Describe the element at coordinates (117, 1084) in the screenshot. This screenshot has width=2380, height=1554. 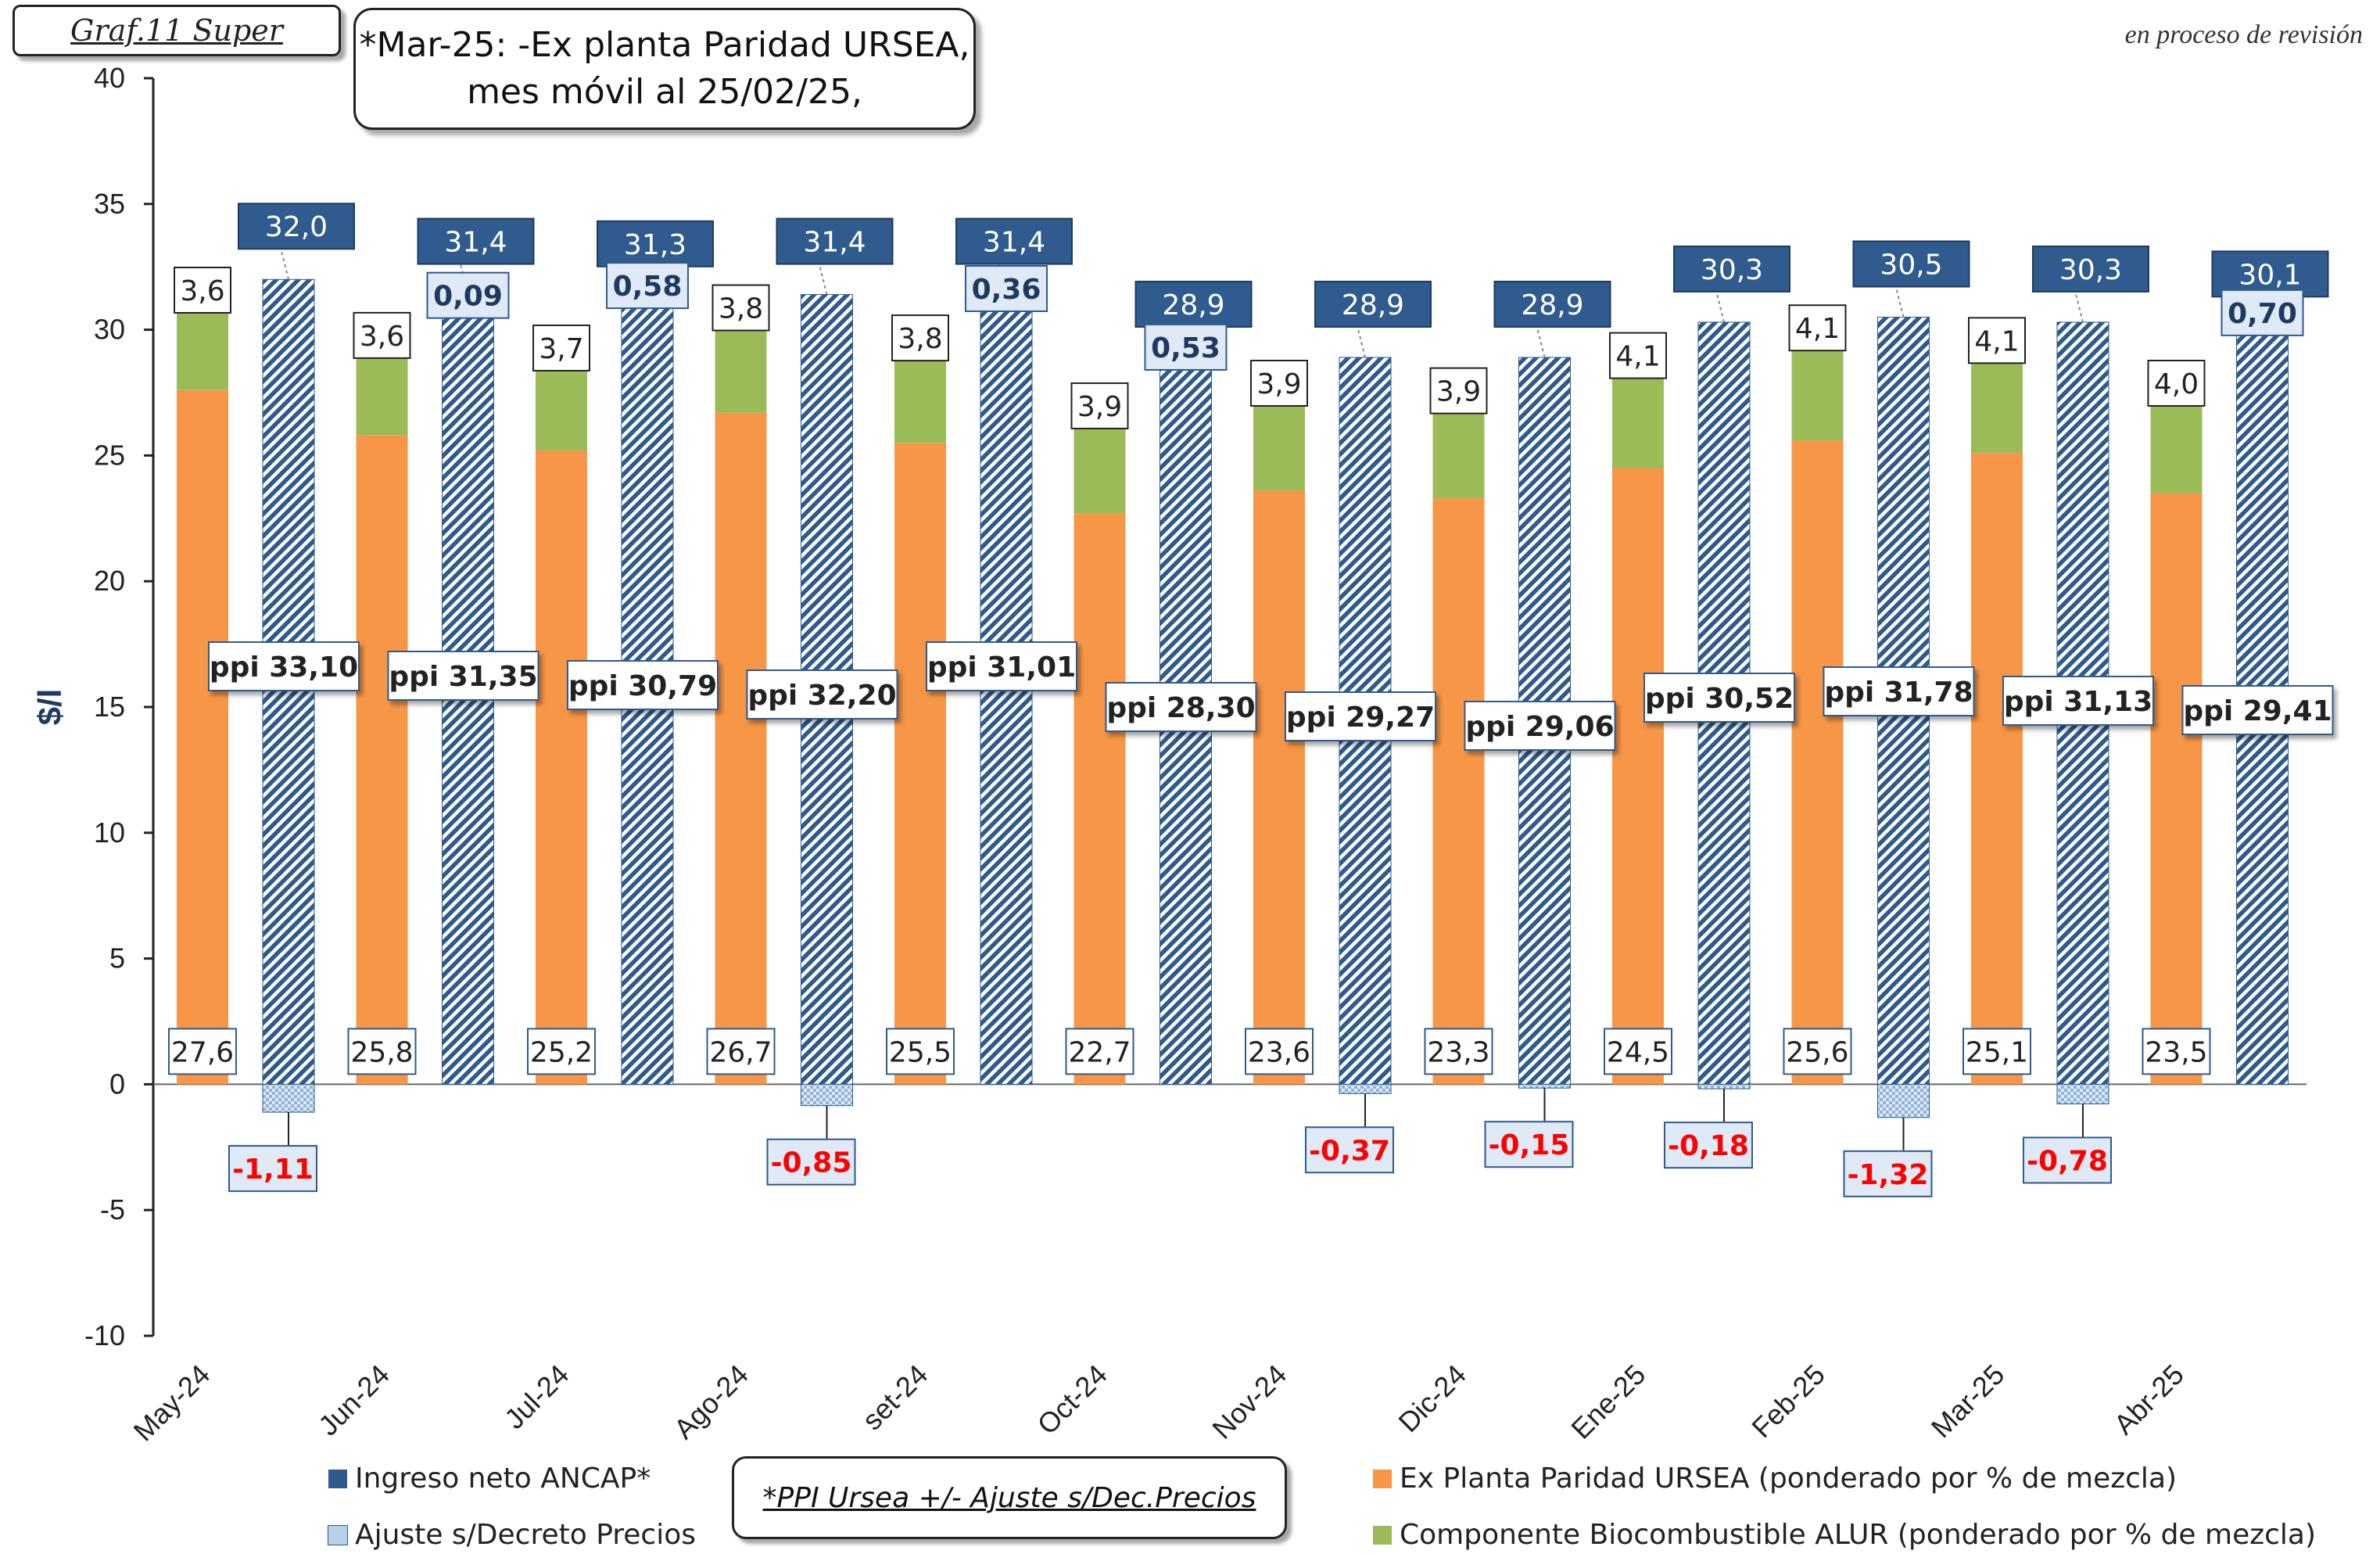
I see `y-tick-label: 0` at that location.